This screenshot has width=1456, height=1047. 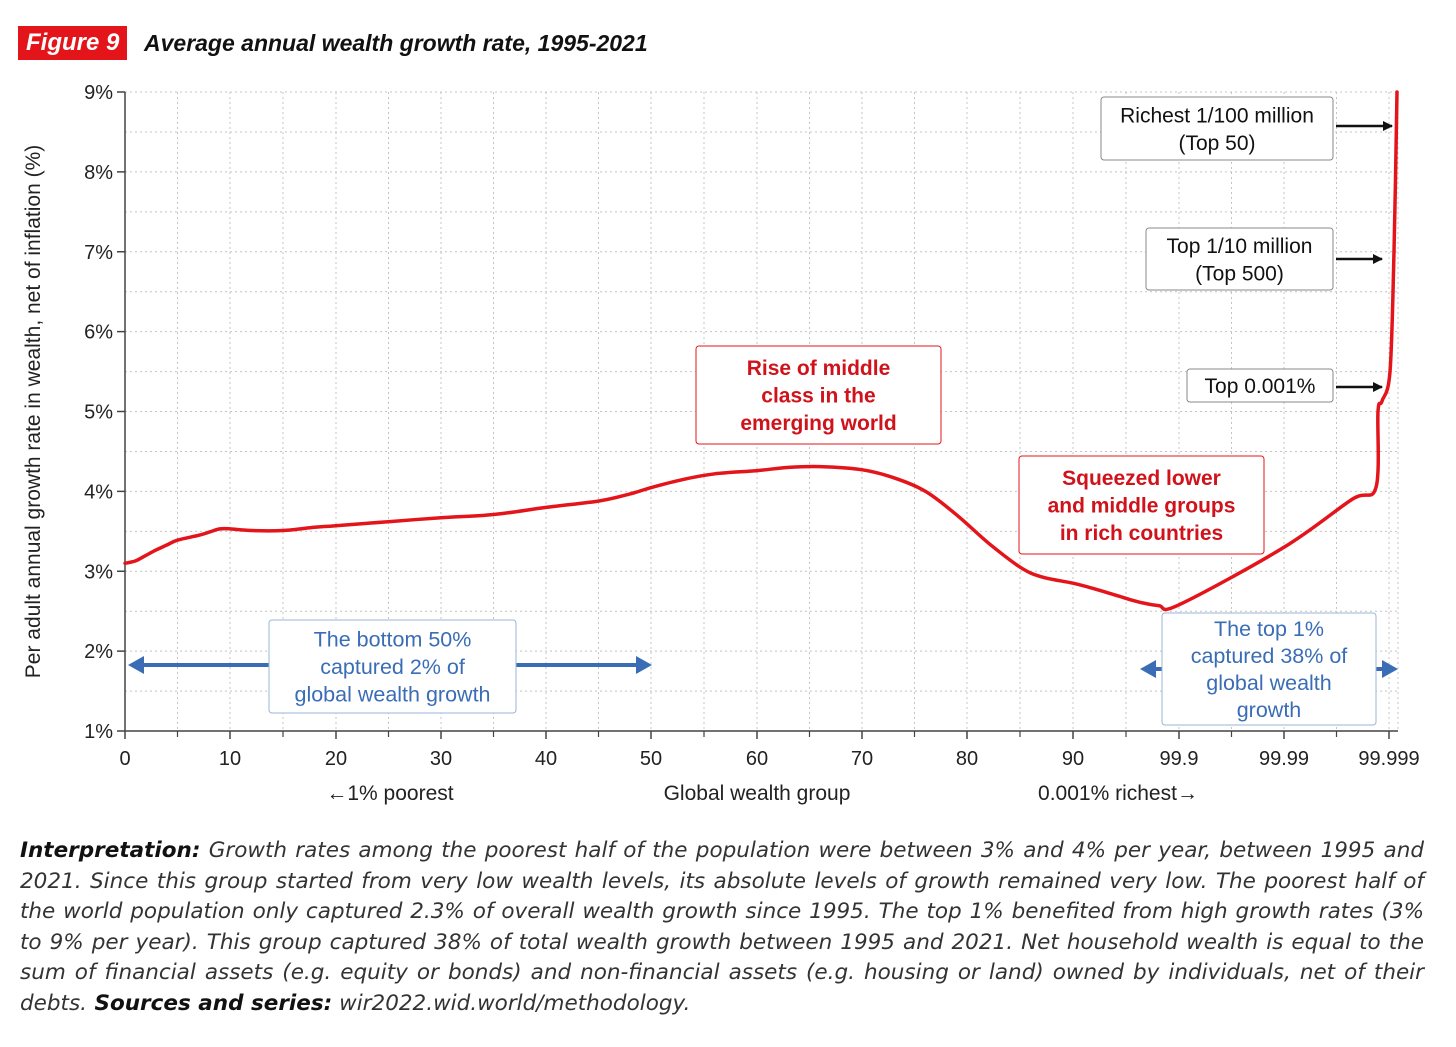 I want to click on x-tick-label: 60, so click(x=757, y=759).